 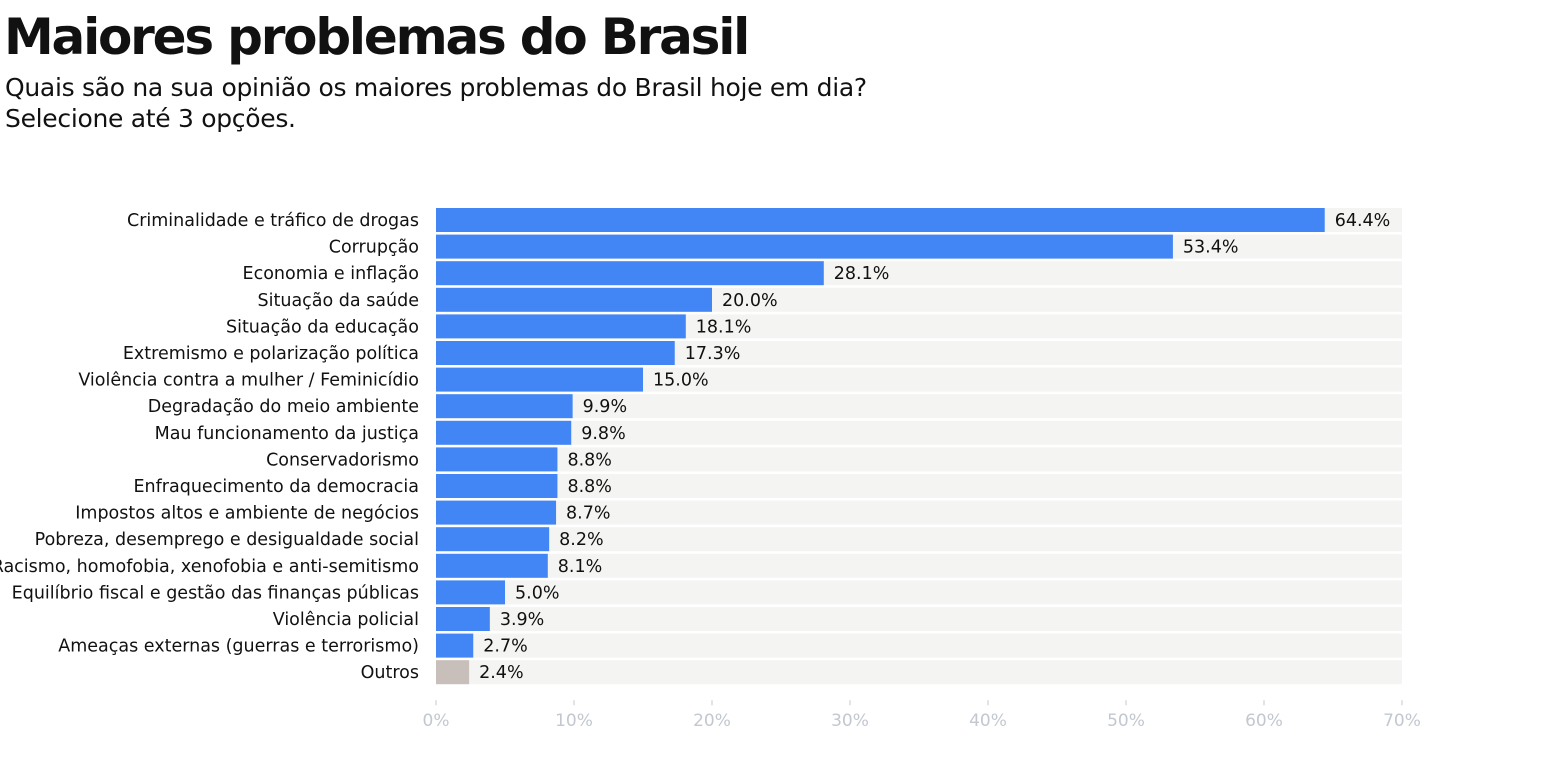 What do you see at coordinates (287, 434) in the screenshot?
I see `category-label: Mau funcionamento da justiça` at bounding box center [287, 434].